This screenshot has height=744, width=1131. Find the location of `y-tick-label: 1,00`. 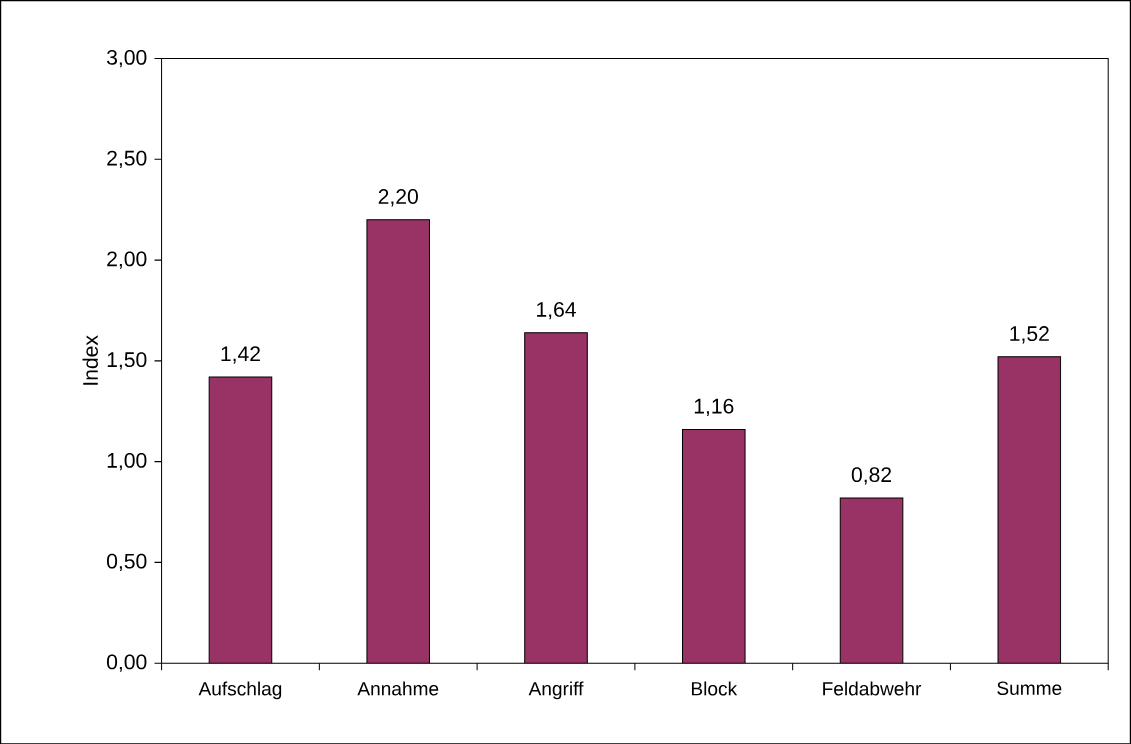

y-tick-label: 1,00 is located at coordinates (127, 461).